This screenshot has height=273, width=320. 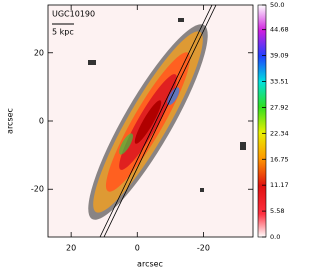 I want to click on colorbar-tick-label: 33.51, so click(x=279, y=82).